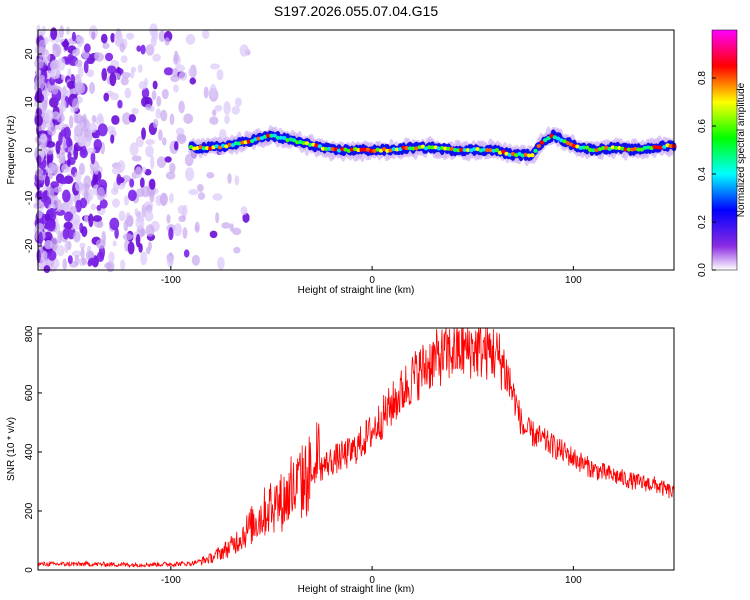 Image resolution: width=750 pixels, height=600 pixels. Describe the element at coordinates (29, 451) in the screenshot. I see `snr-y-tick-label: 400` at that location.